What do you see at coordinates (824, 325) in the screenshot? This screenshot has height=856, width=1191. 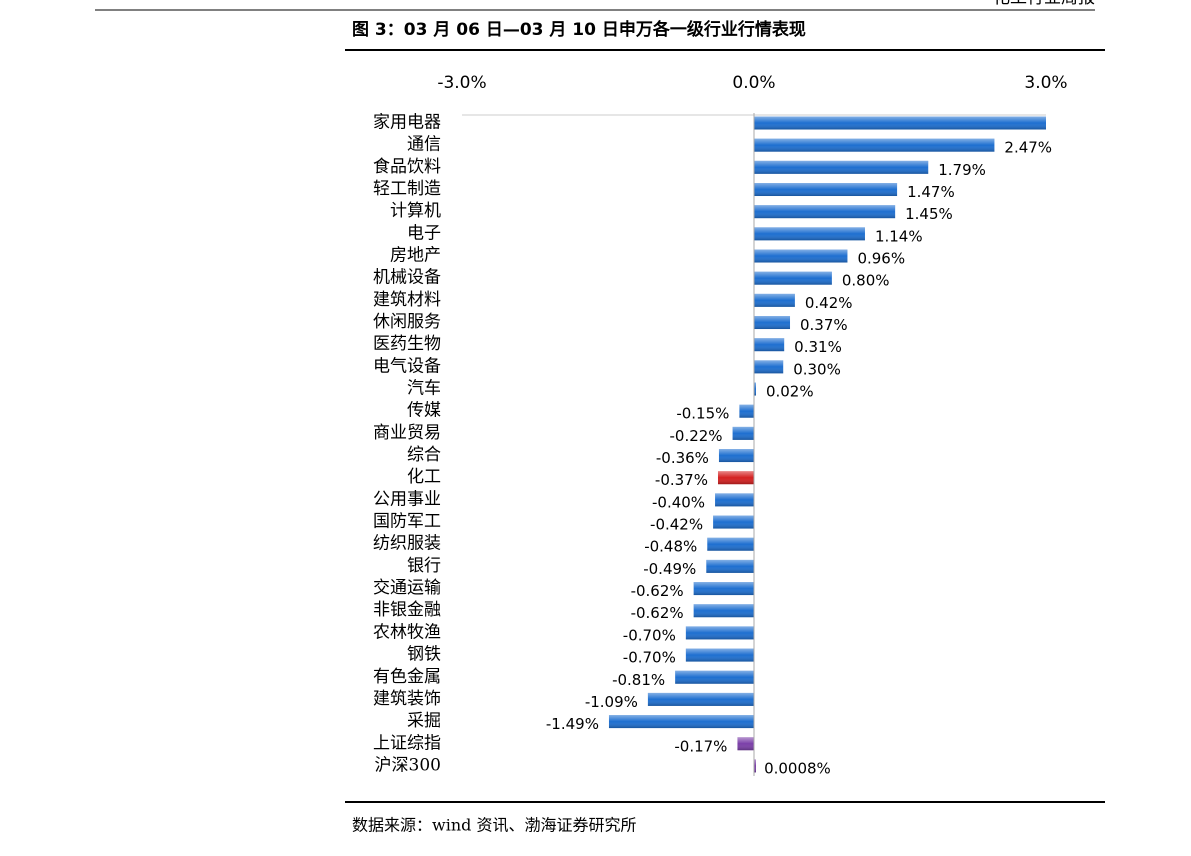 I see `value-label: 0.37%` at bounding box center [824, 325].